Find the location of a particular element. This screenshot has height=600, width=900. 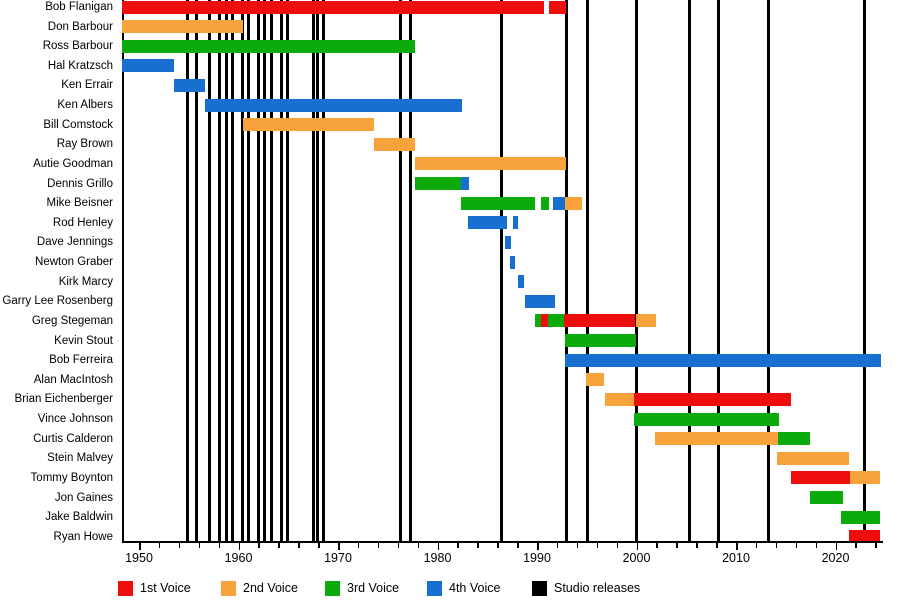

x-axis-tick-label: 2020 is located at coordinates (835, 558).